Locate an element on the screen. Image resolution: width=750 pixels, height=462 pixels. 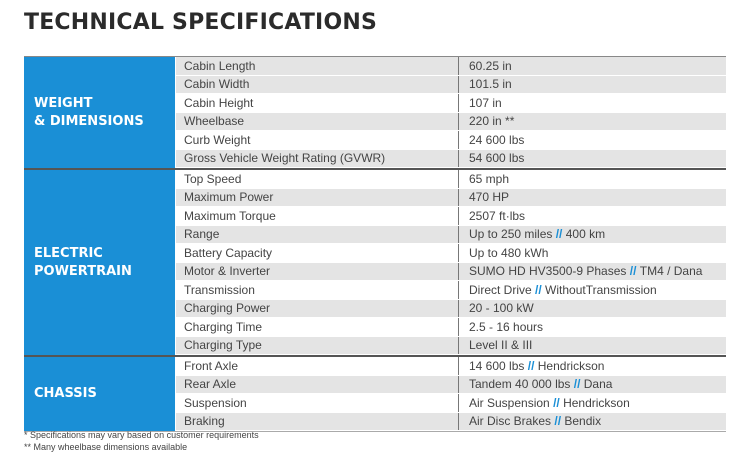
section-heading: WEIGHT & DIMENSIONS is located at coordinates (100, 112).